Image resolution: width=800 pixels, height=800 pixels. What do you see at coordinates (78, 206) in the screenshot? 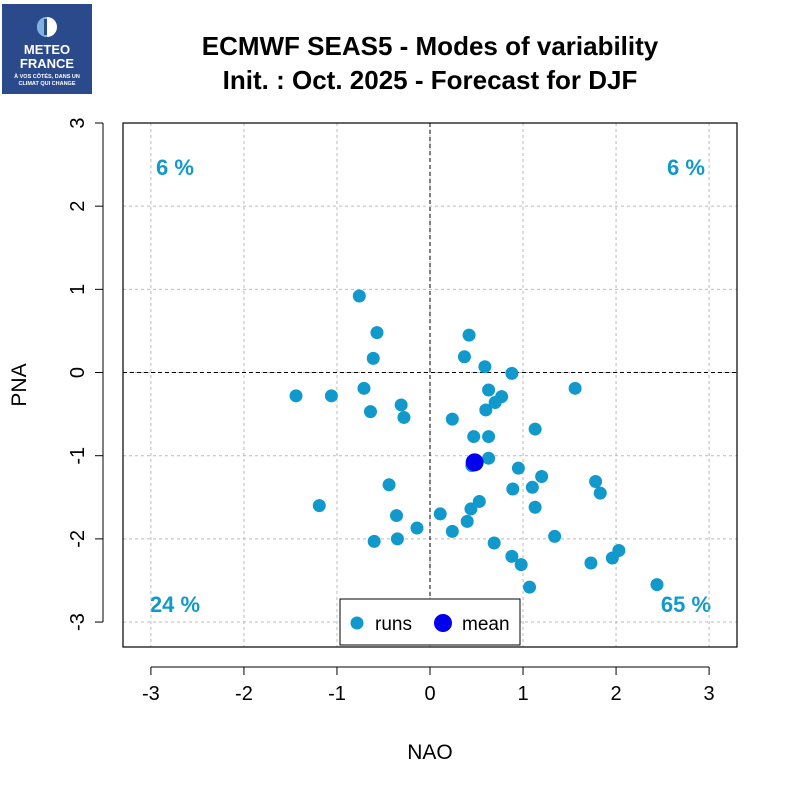
I see `y-tick-label: 2` at bounding box center [78, 206].